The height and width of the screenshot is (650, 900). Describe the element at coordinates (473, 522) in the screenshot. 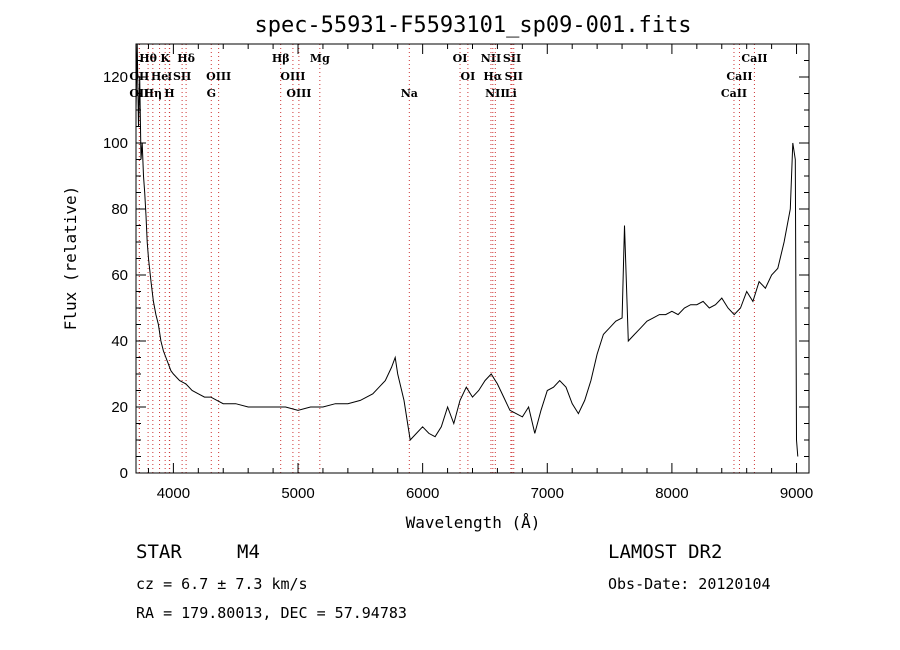

I see `x-axis-label: Wavelength (Å)` at that location.